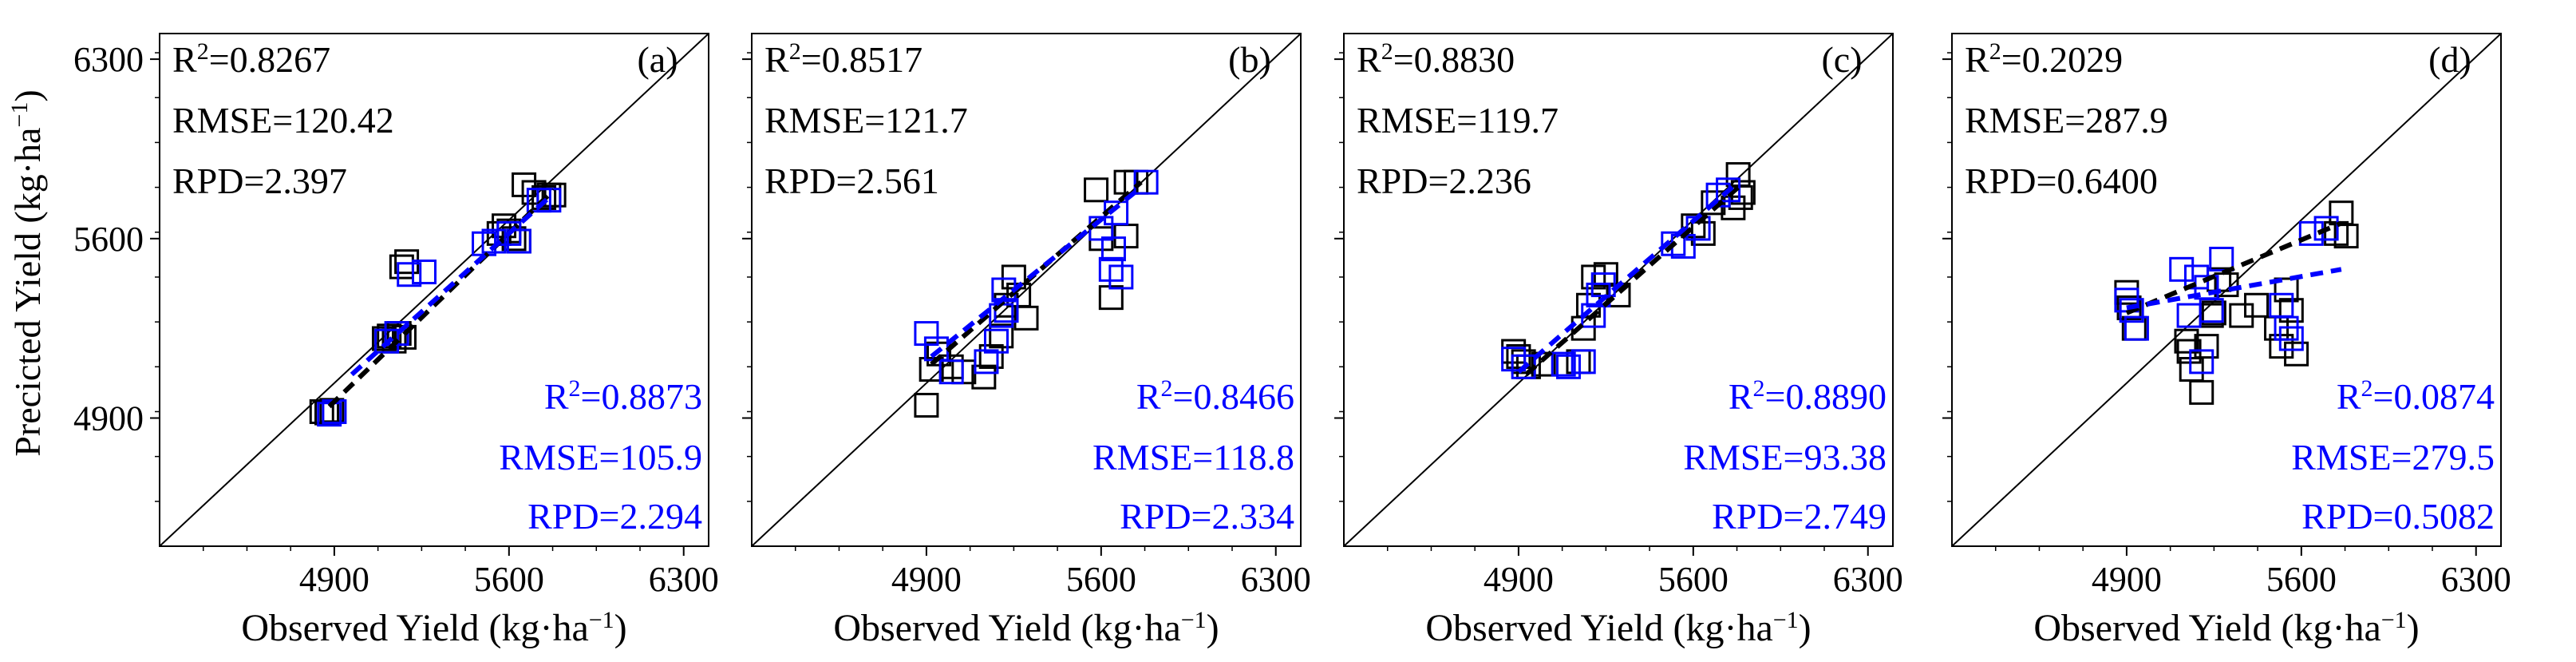 The width and height of the screenshot is (2576, 662). I want to click on train-rpd-label: RPD=2.561, so click(852, 181).